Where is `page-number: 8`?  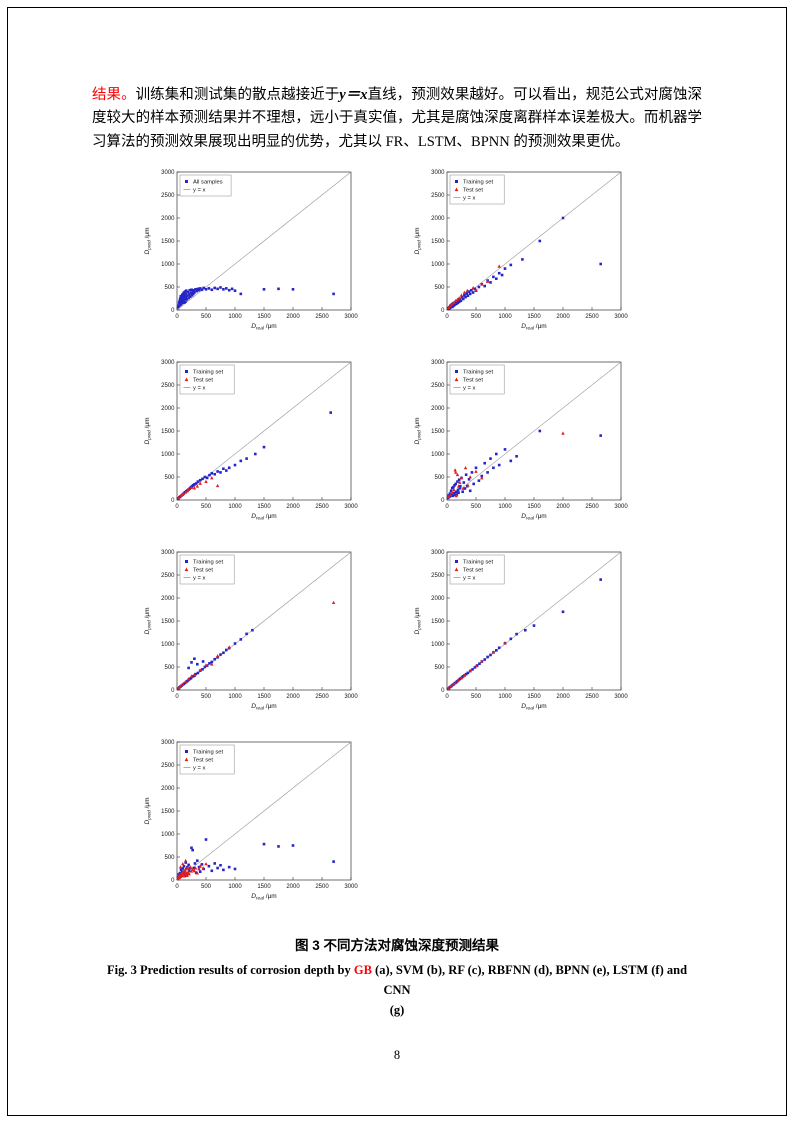
page-number: 8 is located at coordinates (397, 1055).